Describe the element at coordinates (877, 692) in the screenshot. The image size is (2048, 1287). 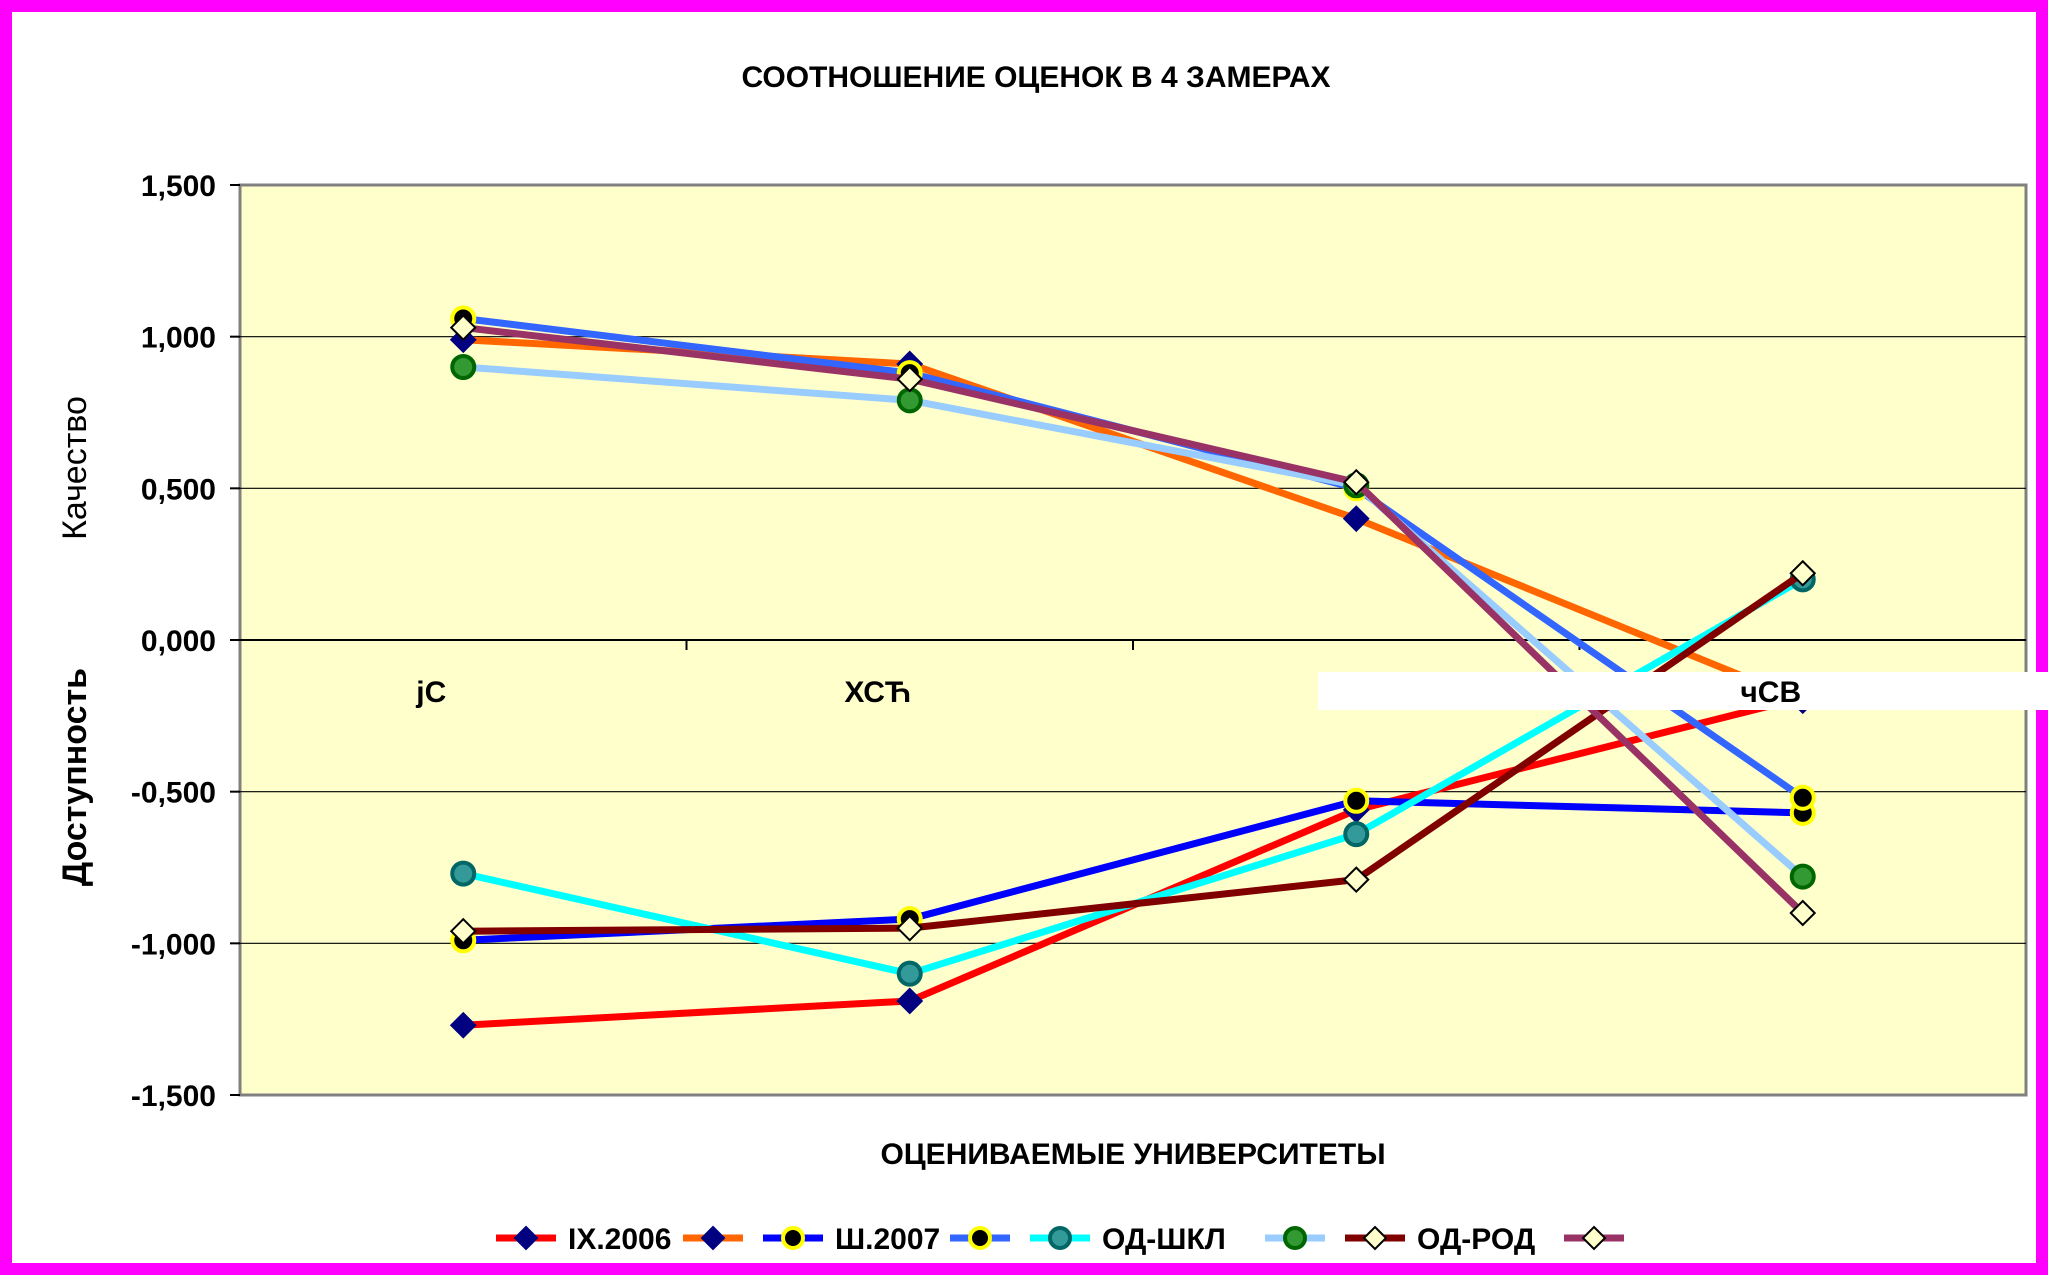
I see `x-category-label: ХСЋ` at that location.